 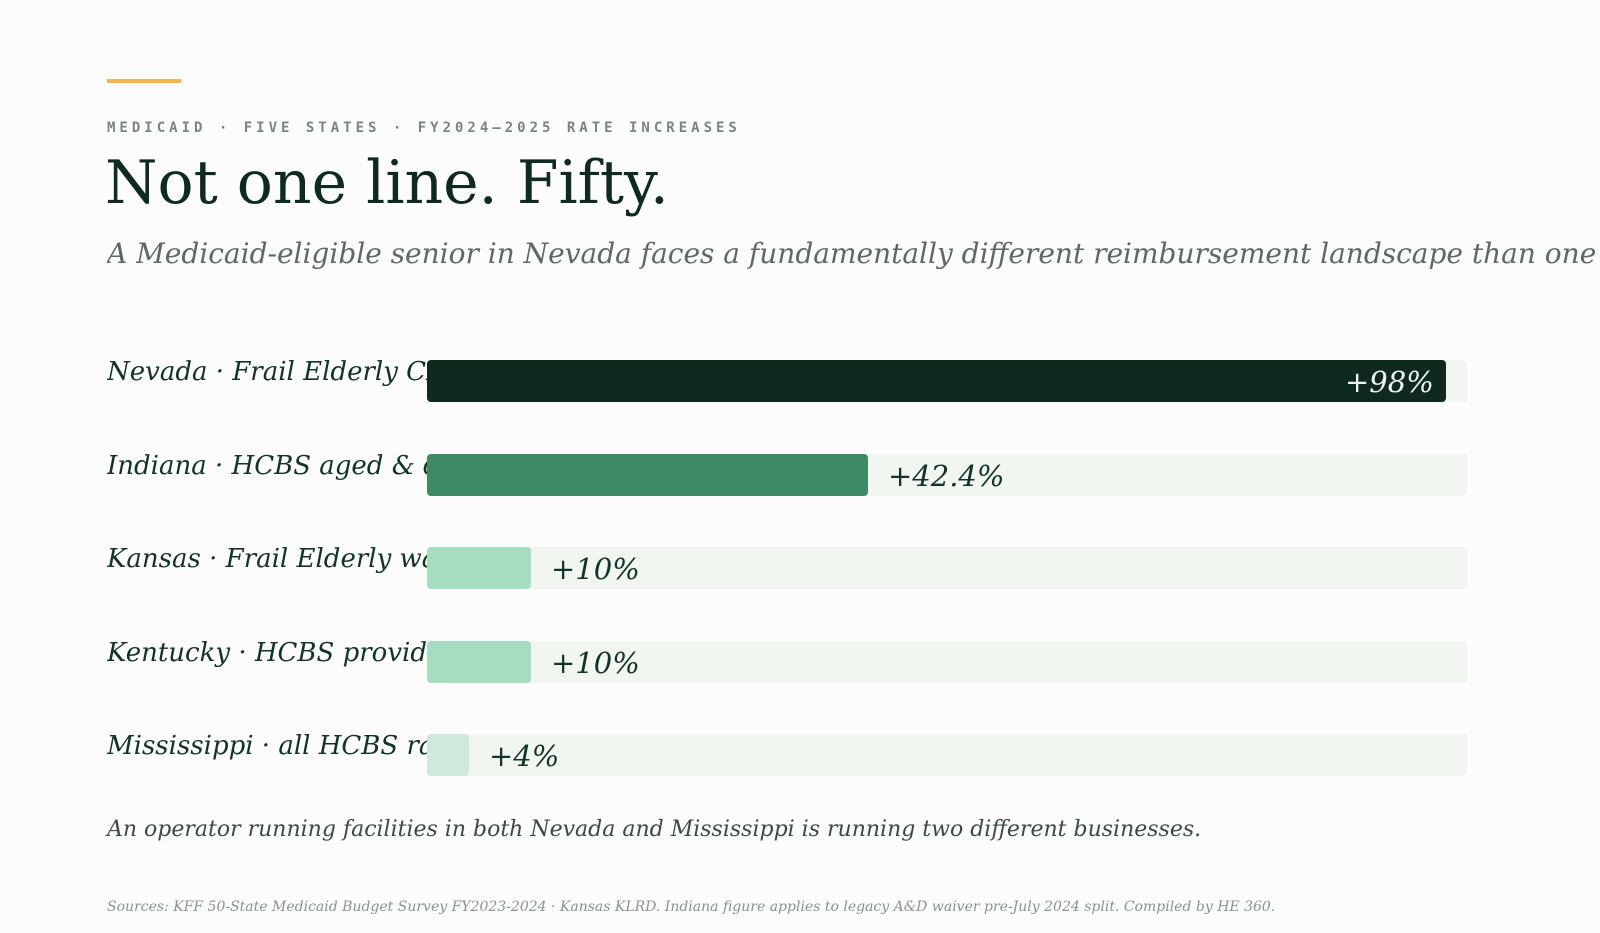 What do you see at coordinates (267, 372) in the screenshot?
I see `category-label: Nevada · Frail Elderly CHE waiver` at bounding box center [267, 372].